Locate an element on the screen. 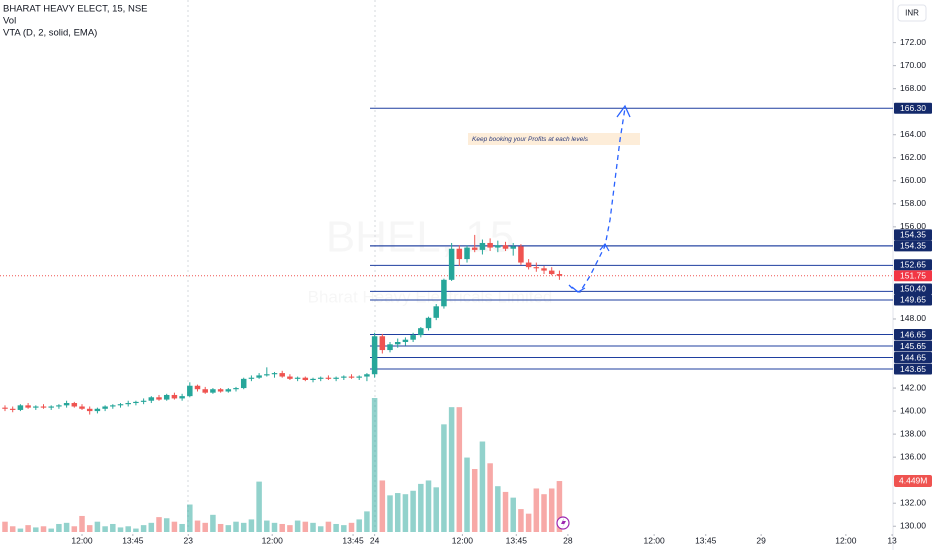  price-label: 154.35 is located at coordinates (913, 235).